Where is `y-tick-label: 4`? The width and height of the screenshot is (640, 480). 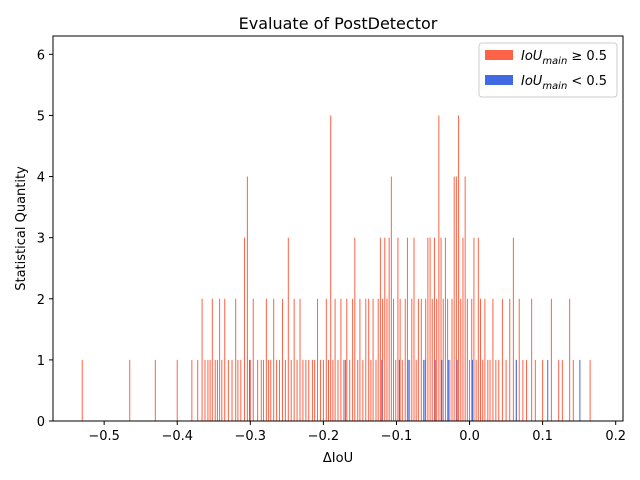 y-tick-label: 4 is located at coordinates (41, 178).